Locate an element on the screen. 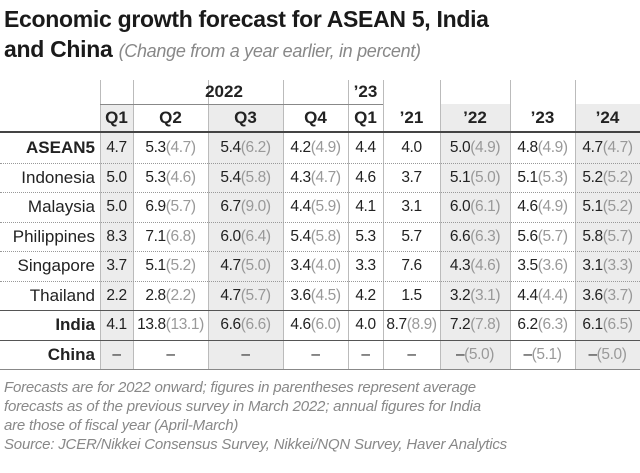 This screenshot has height=473, width=640. cell: 4.3(4.6) is located at coordinates (475, 265).